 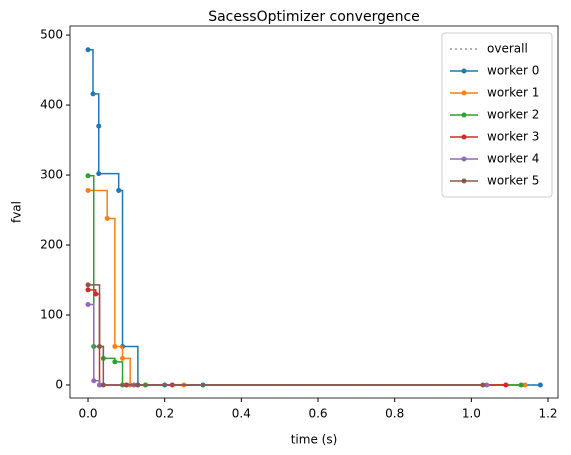 I want to click on legend-label: worker 0, so click(x=513, y=71).